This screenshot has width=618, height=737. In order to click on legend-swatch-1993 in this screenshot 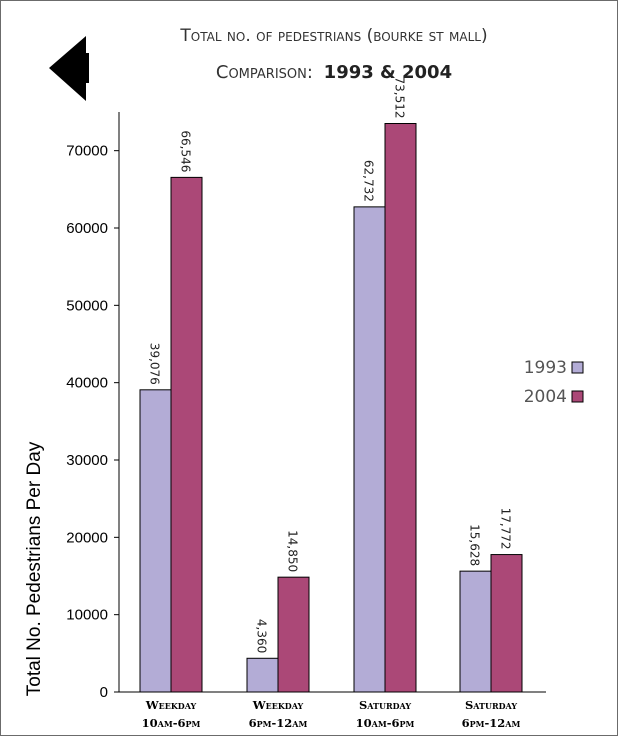, I will do `click(577, 367)`.